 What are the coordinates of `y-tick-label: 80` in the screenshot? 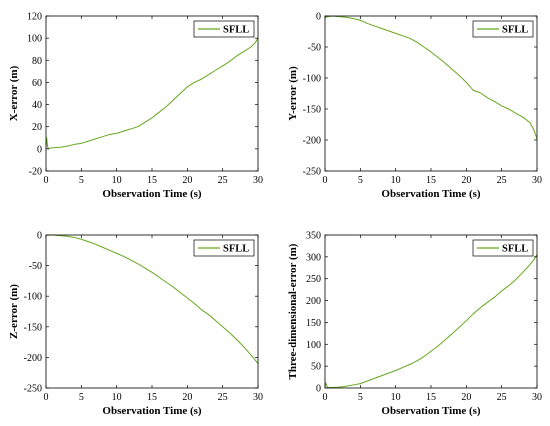 It's located at (37, 61).